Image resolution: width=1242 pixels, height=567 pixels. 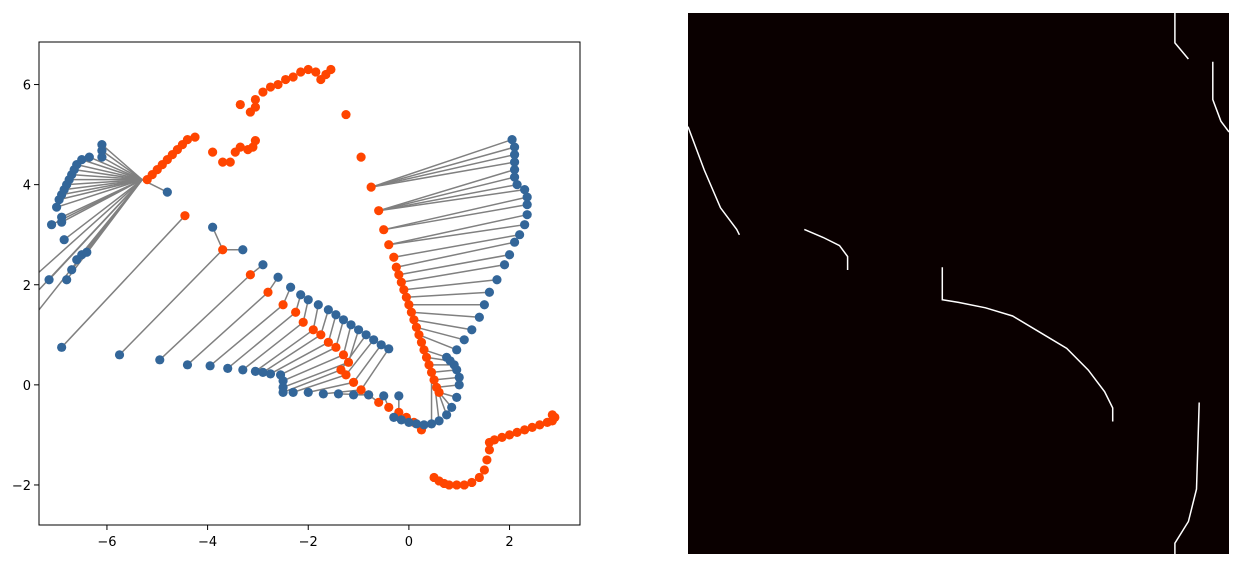 What do you see at coordinates (25, 286) in the screenshot?
I see `y-axis: −2 0 2 4 6` at bounding box center [25, 286].